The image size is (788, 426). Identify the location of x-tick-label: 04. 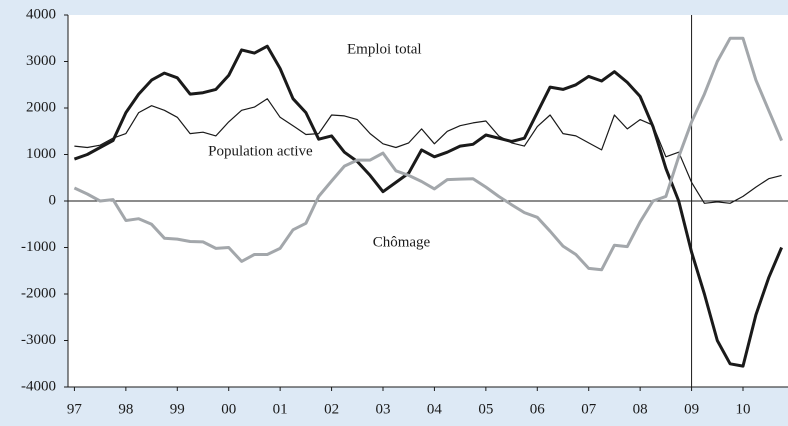
(435, 409).